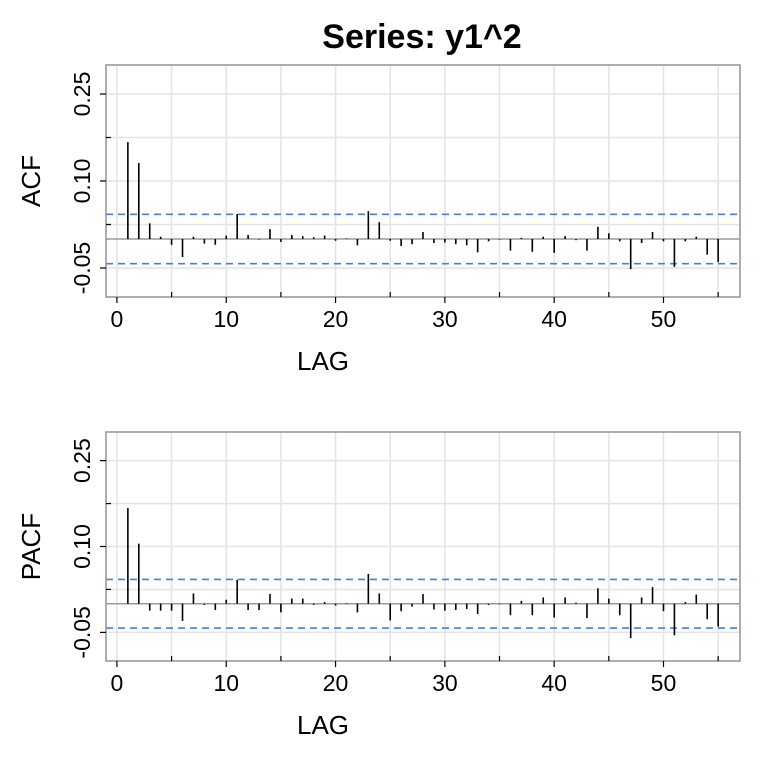 The image size is (768, 768). I want to click on acf-xtick-label: 0, so click(117, 319).